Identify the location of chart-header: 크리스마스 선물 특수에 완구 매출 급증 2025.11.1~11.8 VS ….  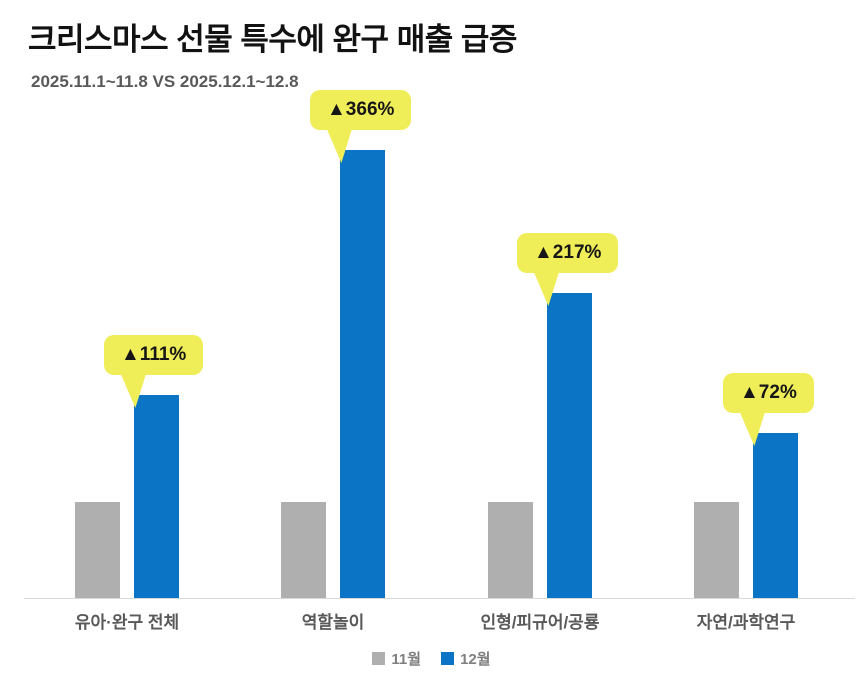
(433, 53).